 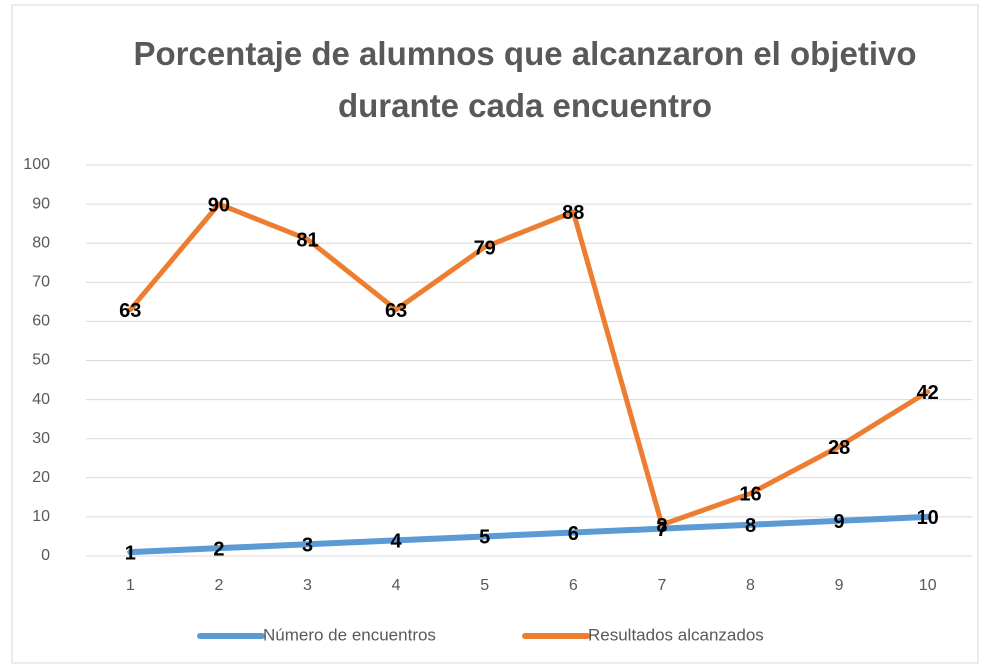 I want to click on x-tick-label: 1, so click(x=130, y=585).